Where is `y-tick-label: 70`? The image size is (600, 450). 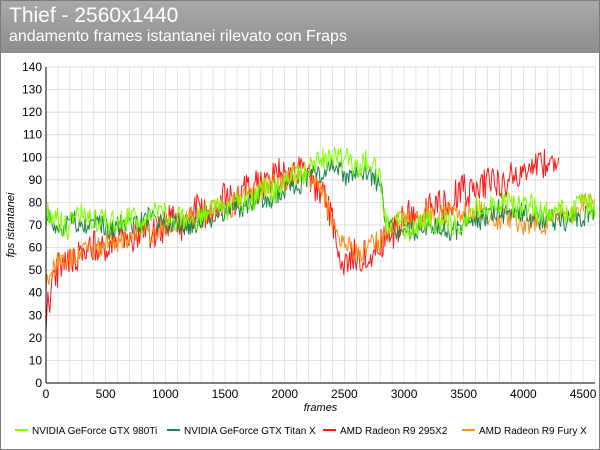 y-tick-label: 70 is located at coordinates (36, 225).